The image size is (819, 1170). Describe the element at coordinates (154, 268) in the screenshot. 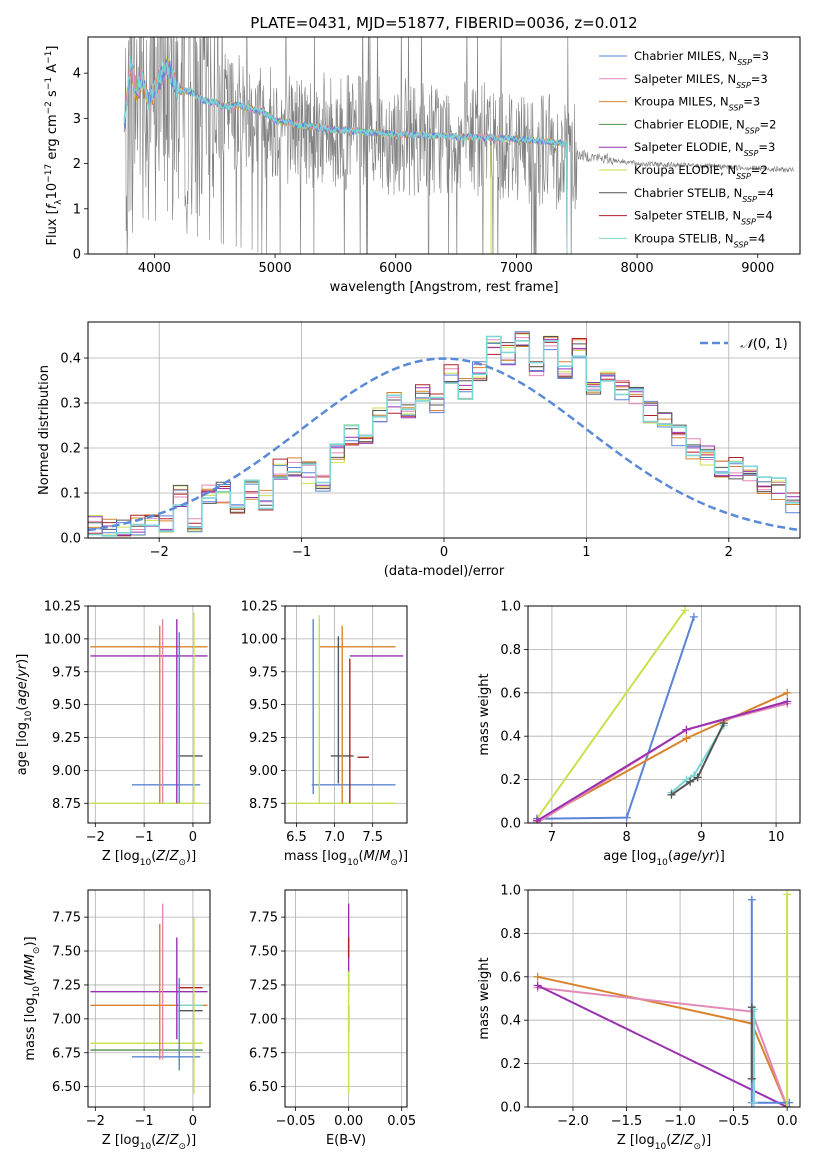

I see `x-tick-label: 4000` at that location.